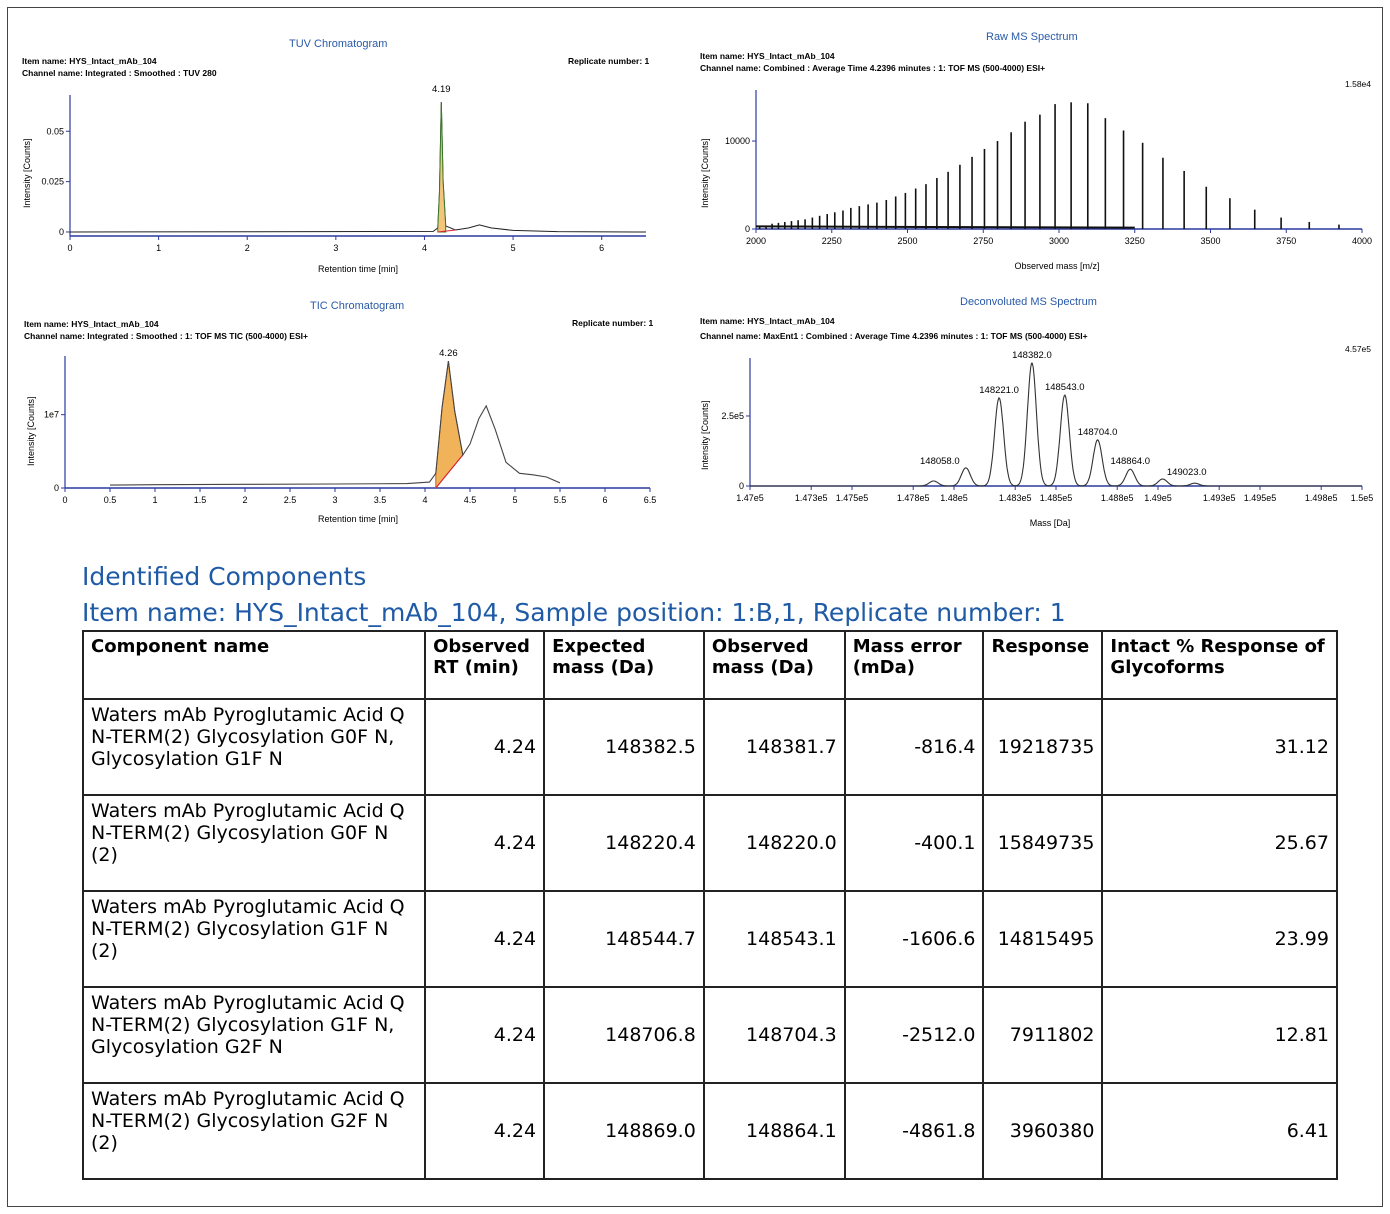 The width and height of the screenshot is (1390, 1214). What do you see at coordinates (247, 248) in the screenshot?
I see `tuv-x-tick-label: 2` at bounding box center [247, 248].